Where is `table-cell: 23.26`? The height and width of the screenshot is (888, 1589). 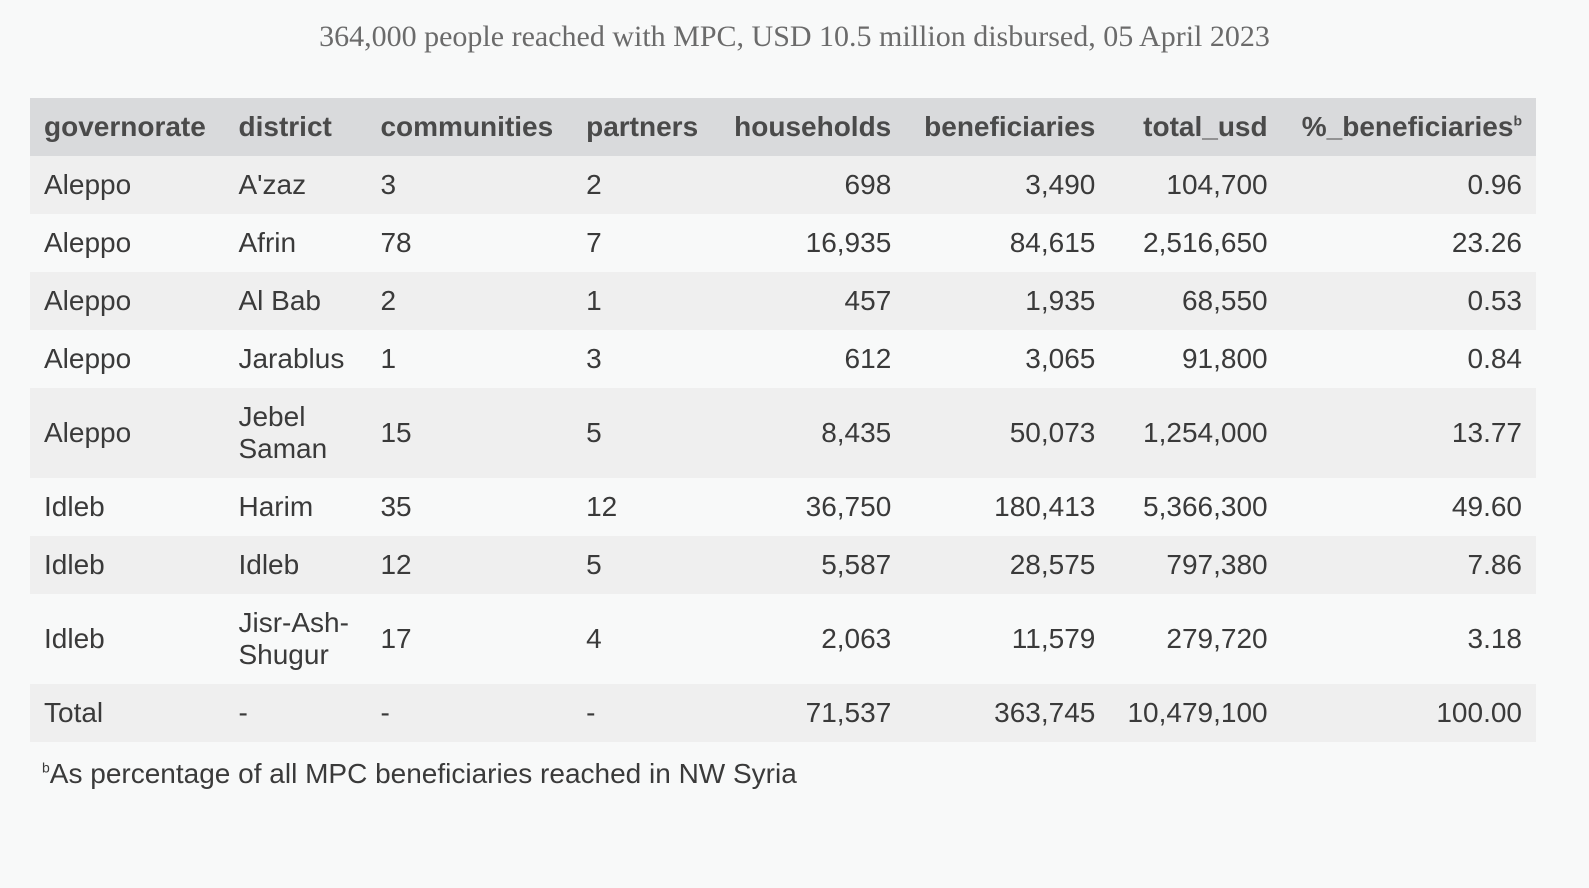
table-cell: 23.26 is located at coordinates (1486, 242).